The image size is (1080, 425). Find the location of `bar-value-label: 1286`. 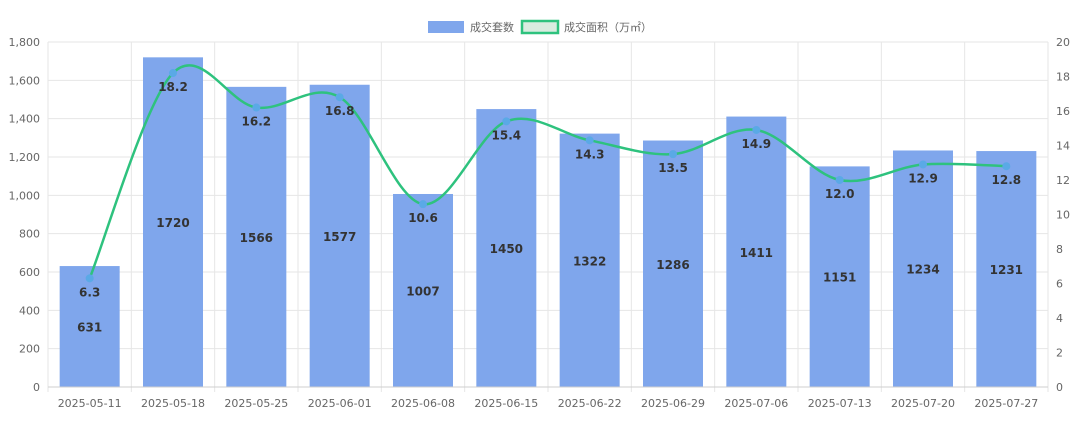

bar-value-label: 1286 is located at coordinates (672, 265).